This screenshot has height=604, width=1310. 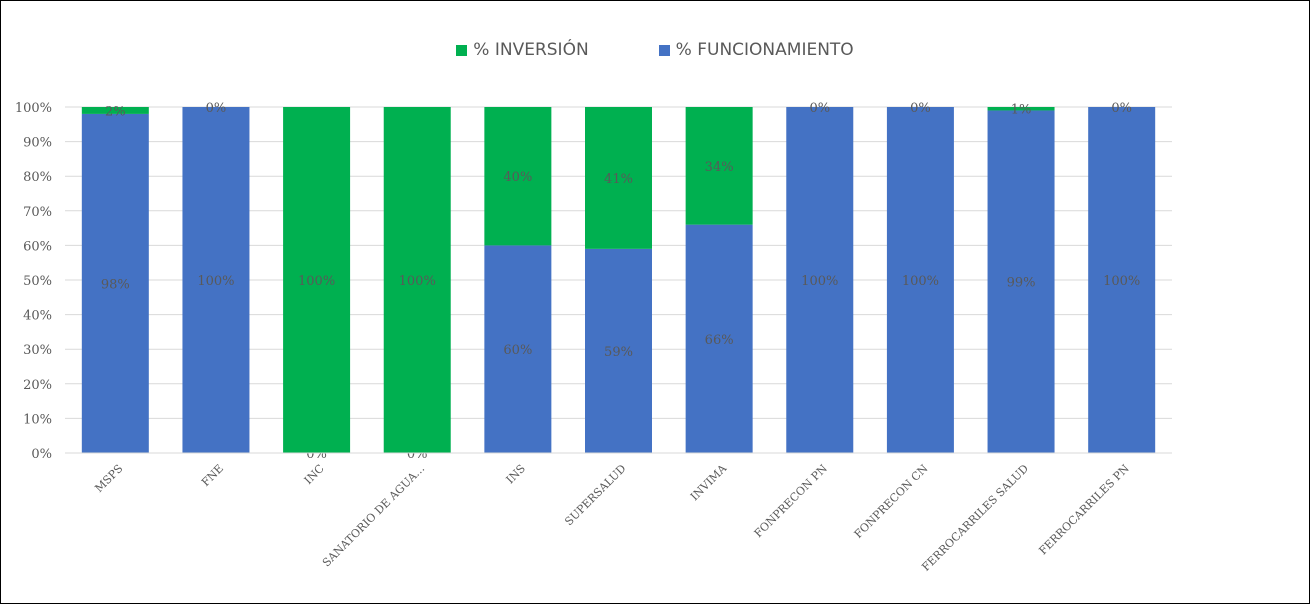 I want to click on y-tick-label: 100%, so click(x=33, y=108).